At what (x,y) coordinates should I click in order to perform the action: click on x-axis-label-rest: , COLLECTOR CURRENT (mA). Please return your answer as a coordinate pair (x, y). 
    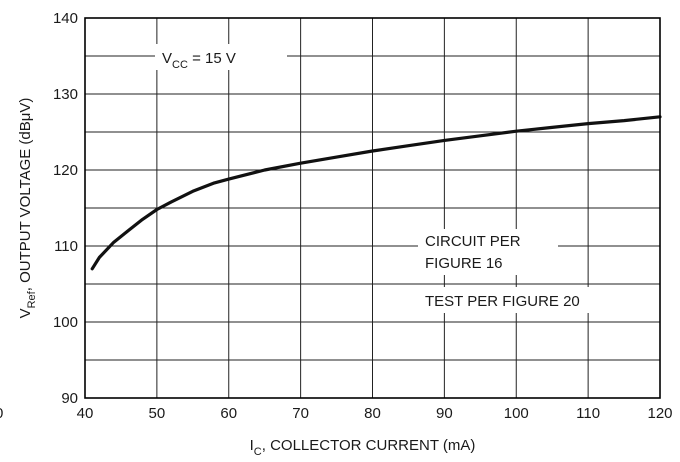
    Looking at the image, I should click on (369, 445).